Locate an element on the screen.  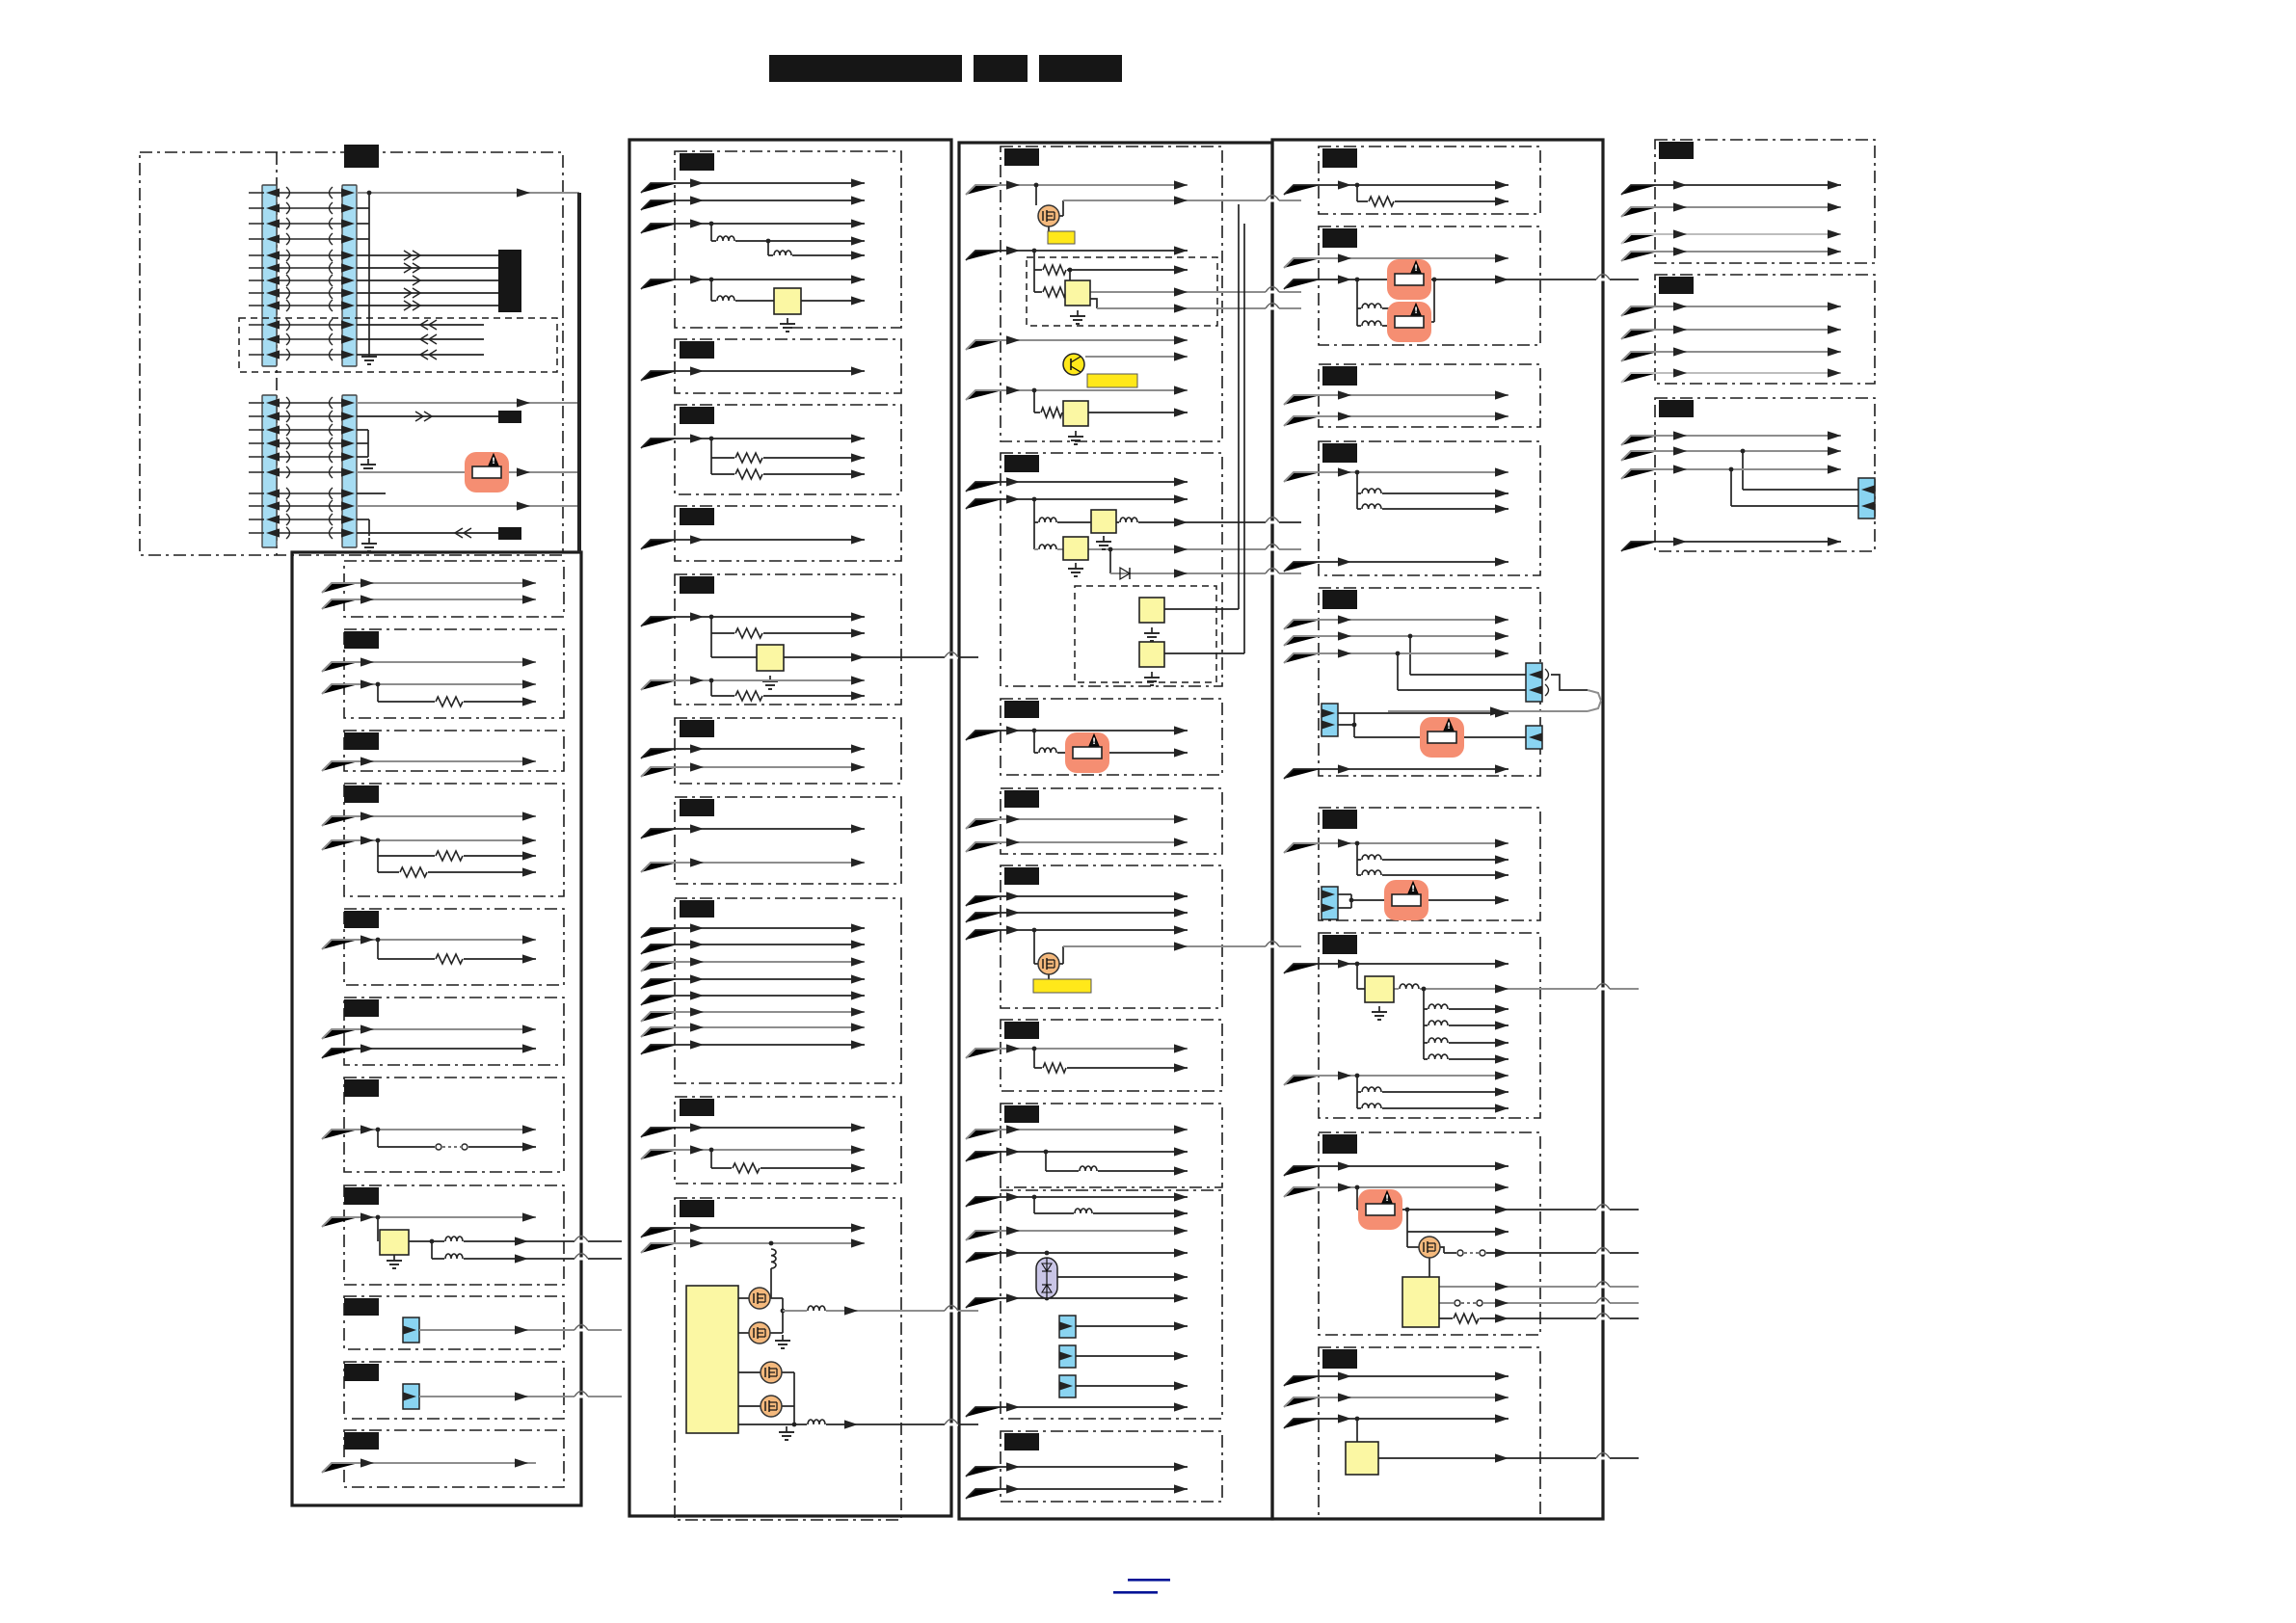
junction-dot is located at coordinates (771, 1243).